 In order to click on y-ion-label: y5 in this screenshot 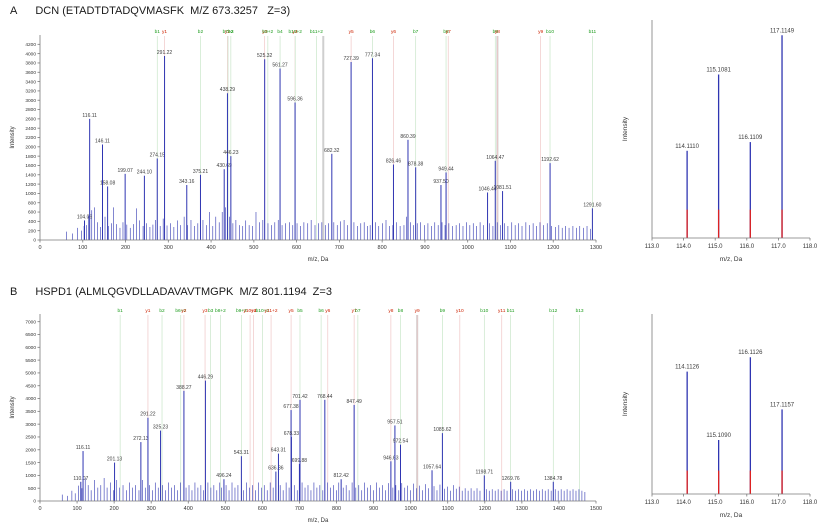, I will do `click(291, 311)`.